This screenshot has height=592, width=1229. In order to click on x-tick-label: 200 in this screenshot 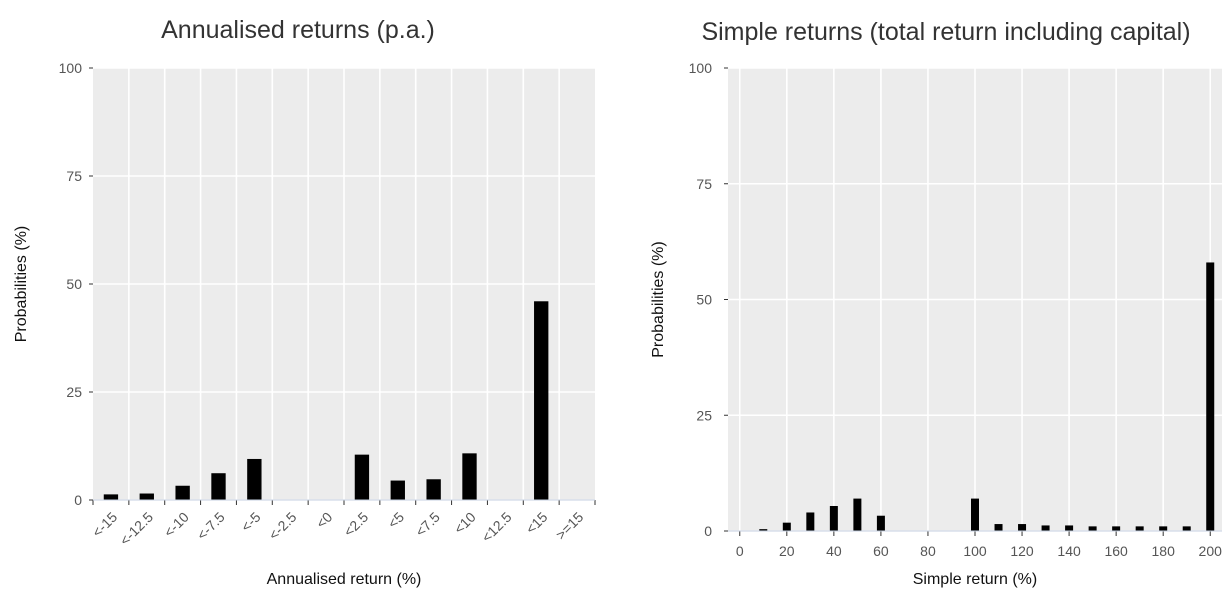, I will do `click(1211, 551)`.